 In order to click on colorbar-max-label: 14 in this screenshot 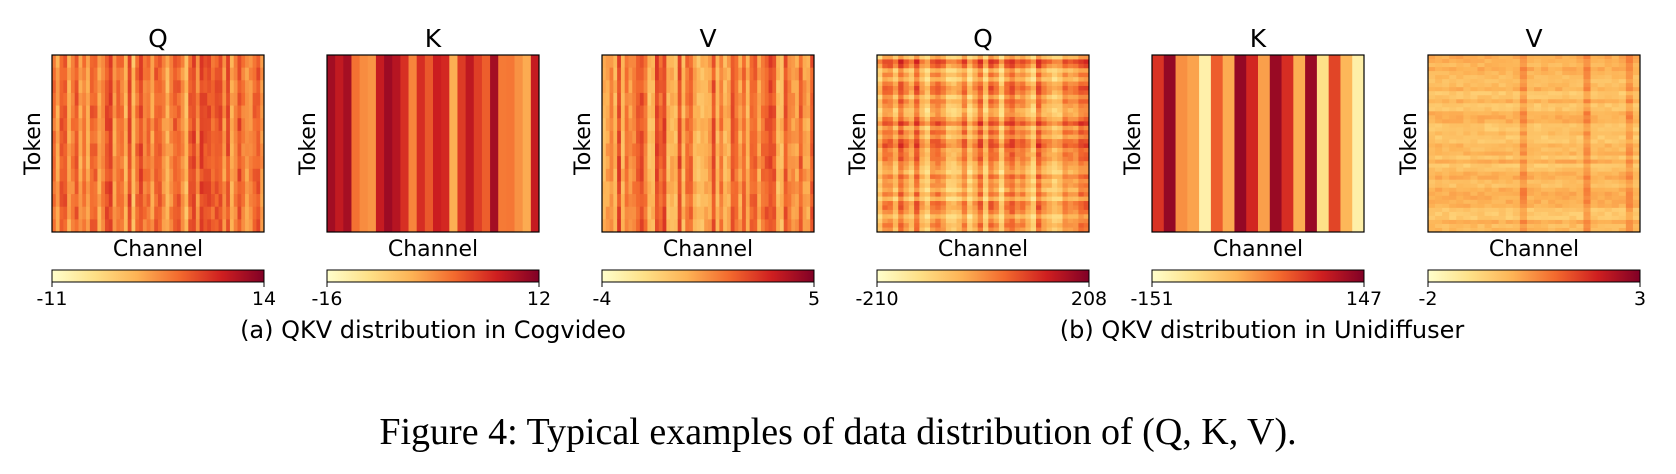, I will do `click(264, 299)`.